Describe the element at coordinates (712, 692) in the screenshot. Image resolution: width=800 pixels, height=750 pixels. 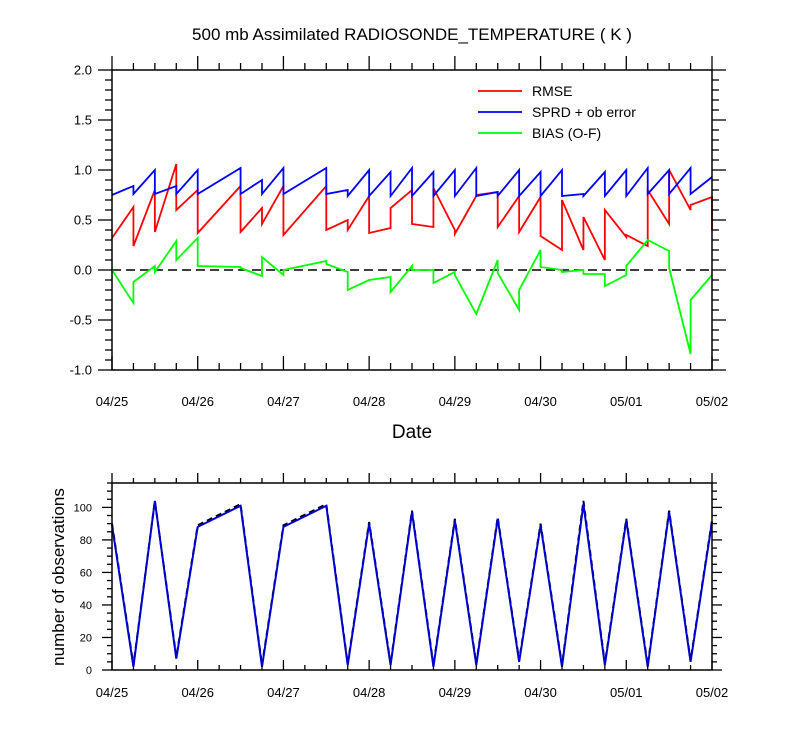
I see `bottom-chart-x-tick-label: 05/02` at that location.